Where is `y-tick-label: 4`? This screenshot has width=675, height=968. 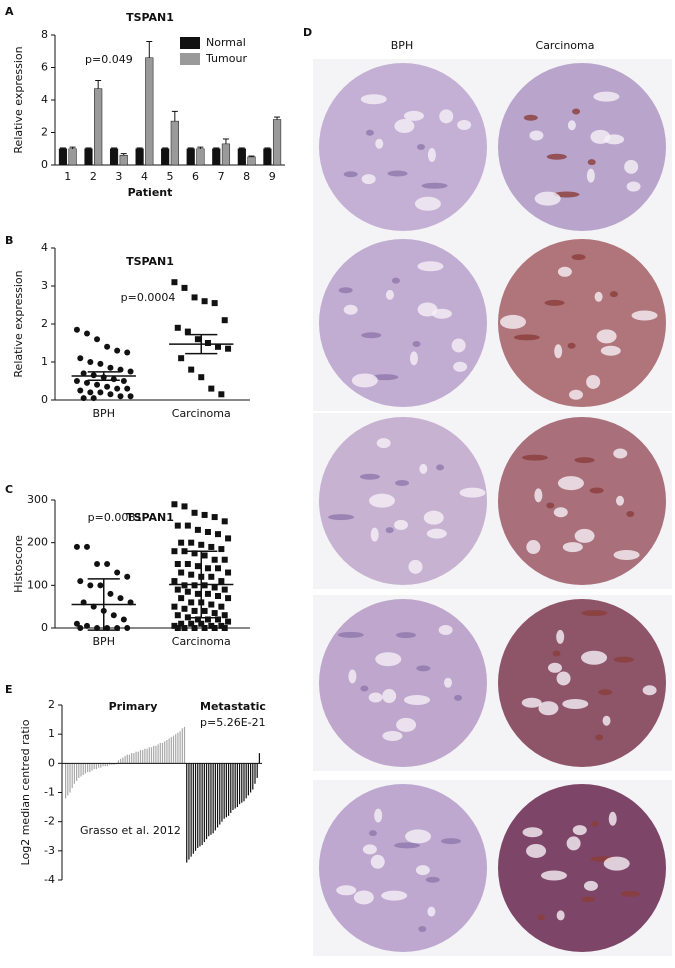
y-tick-label: 4 is located at coordinates (44, 99).